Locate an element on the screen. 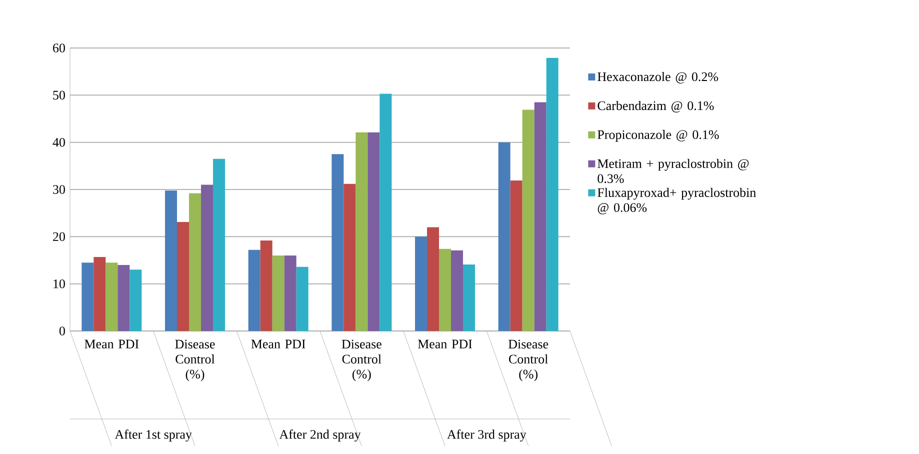 The height and width of the screenshot is (454, 919). y-tick-label: 60 is located at coordinates (59, 48).